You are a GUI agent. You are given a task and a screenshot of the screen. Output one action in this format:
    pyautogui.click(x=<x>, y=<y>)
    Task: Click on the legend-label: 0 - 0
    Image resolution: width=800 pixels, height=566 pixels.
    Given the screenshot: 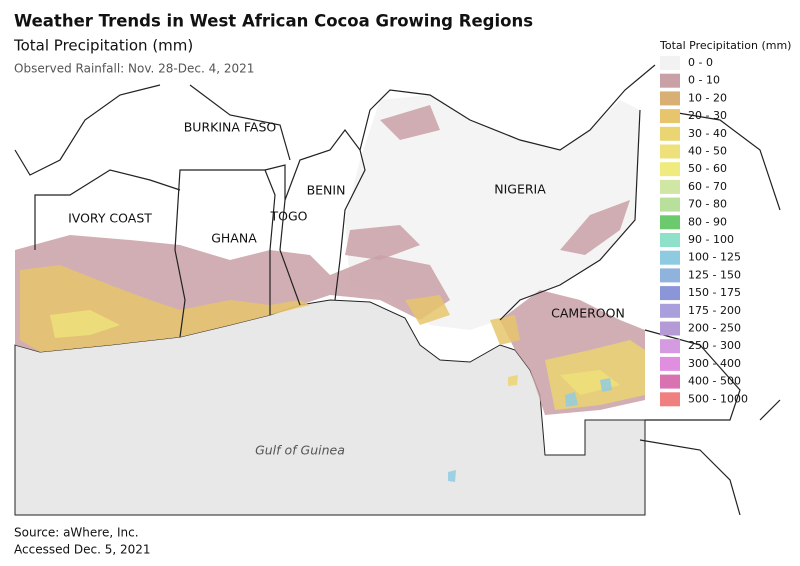 What is the action you would take?
    pyautogui.click(x=700, y=62)
    